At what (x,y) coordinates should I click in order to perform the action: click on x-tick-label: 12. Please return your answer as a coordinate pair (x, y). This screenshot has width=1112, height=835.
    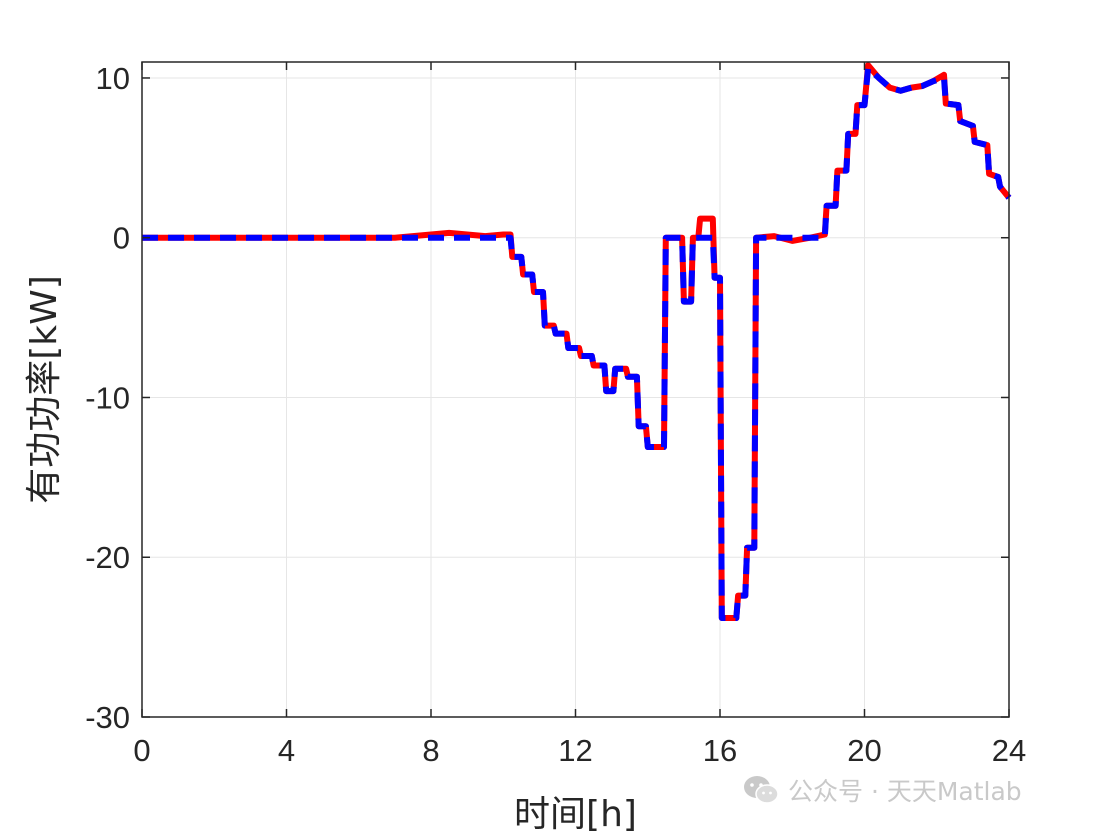
    Looking at the image, I should click on (575, 750).